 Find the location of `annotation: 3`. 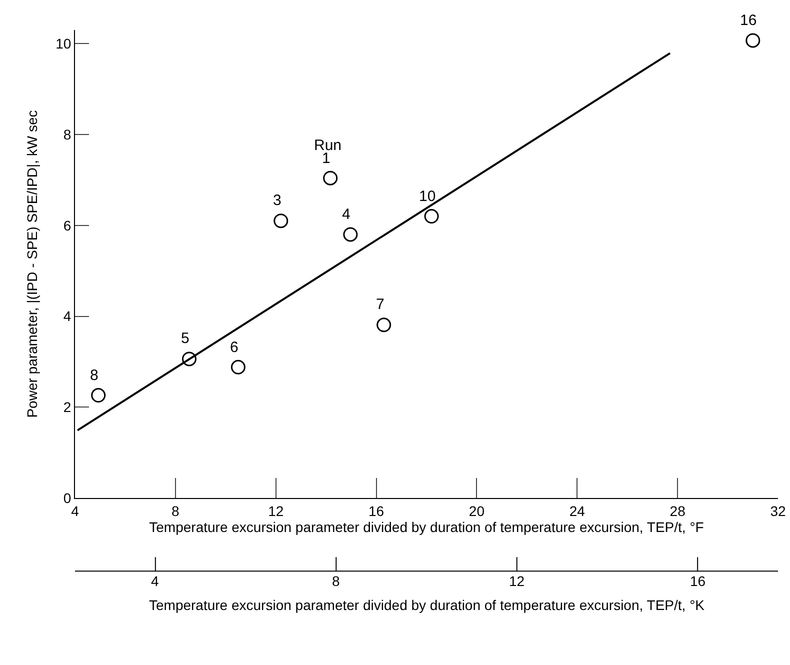

annotation: 3 is located at coordinates (277, 200).